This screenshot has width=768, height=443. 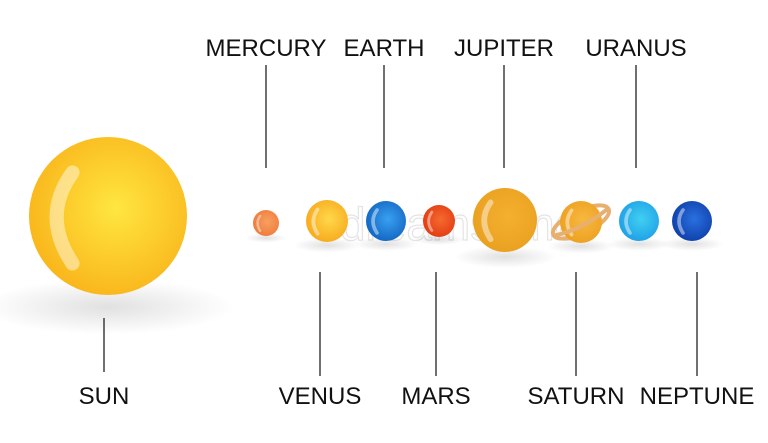 What do you see at coordinates (64, 218) in the screenshot?
I see `sun-highlight` at bounding box center [64, 218].